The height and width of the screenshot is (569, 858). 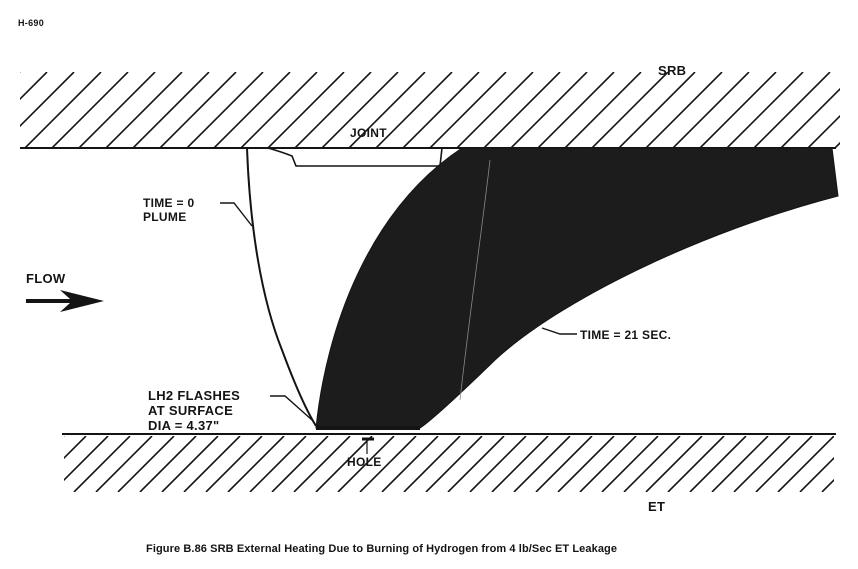 I want to click on srb-hatching, so click(x=430, y=110).